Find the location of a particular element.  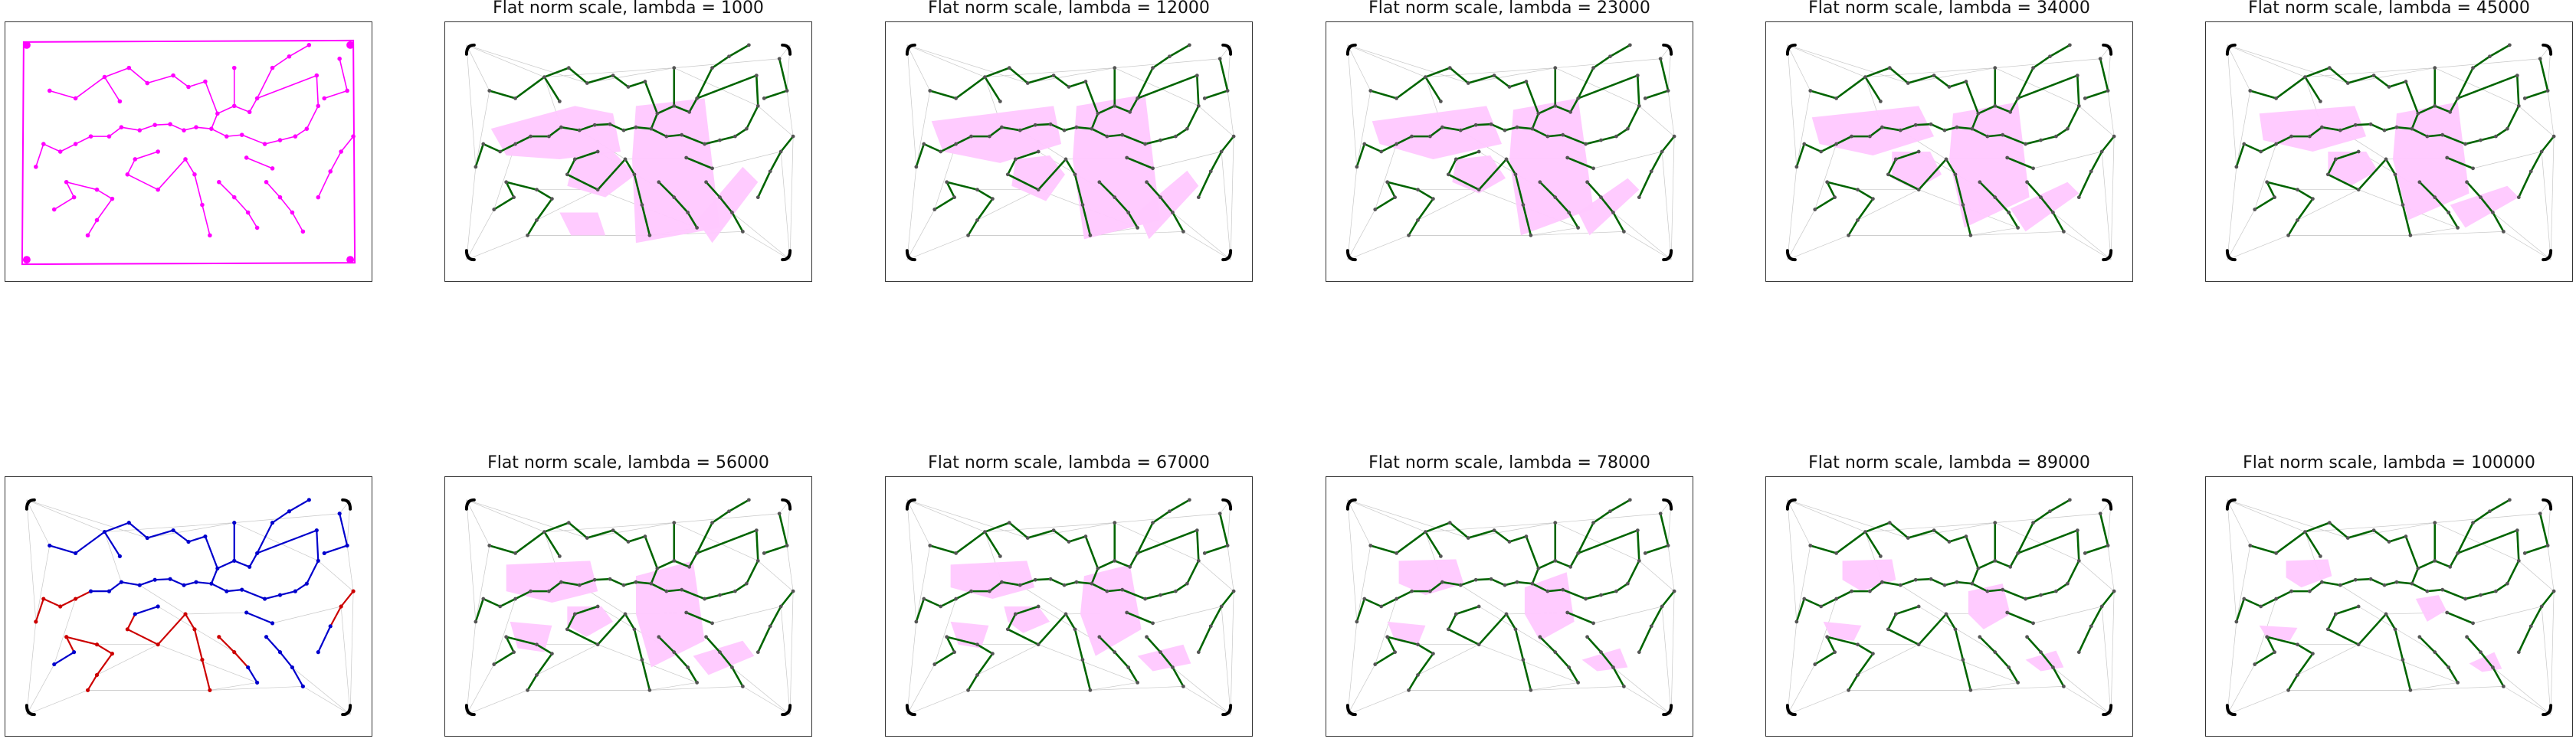

panel-title: Flat norm scale, lambda = 89000 is located at coordinates (1949, 462).